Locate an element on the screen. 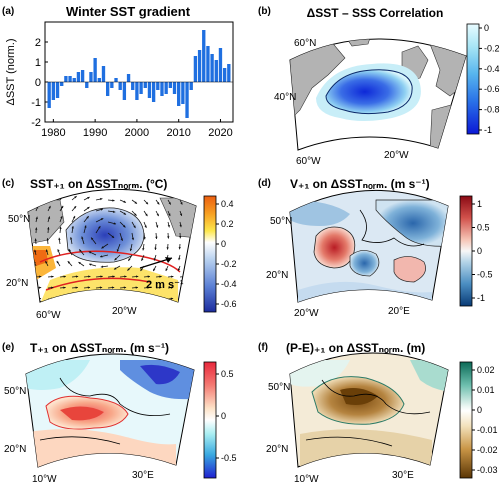 The image size is (500, 497). panel-c-title: SST₊₁ on ΔSSTₙₒᵣₘ. (°C) is located at coordinates (98, 184).